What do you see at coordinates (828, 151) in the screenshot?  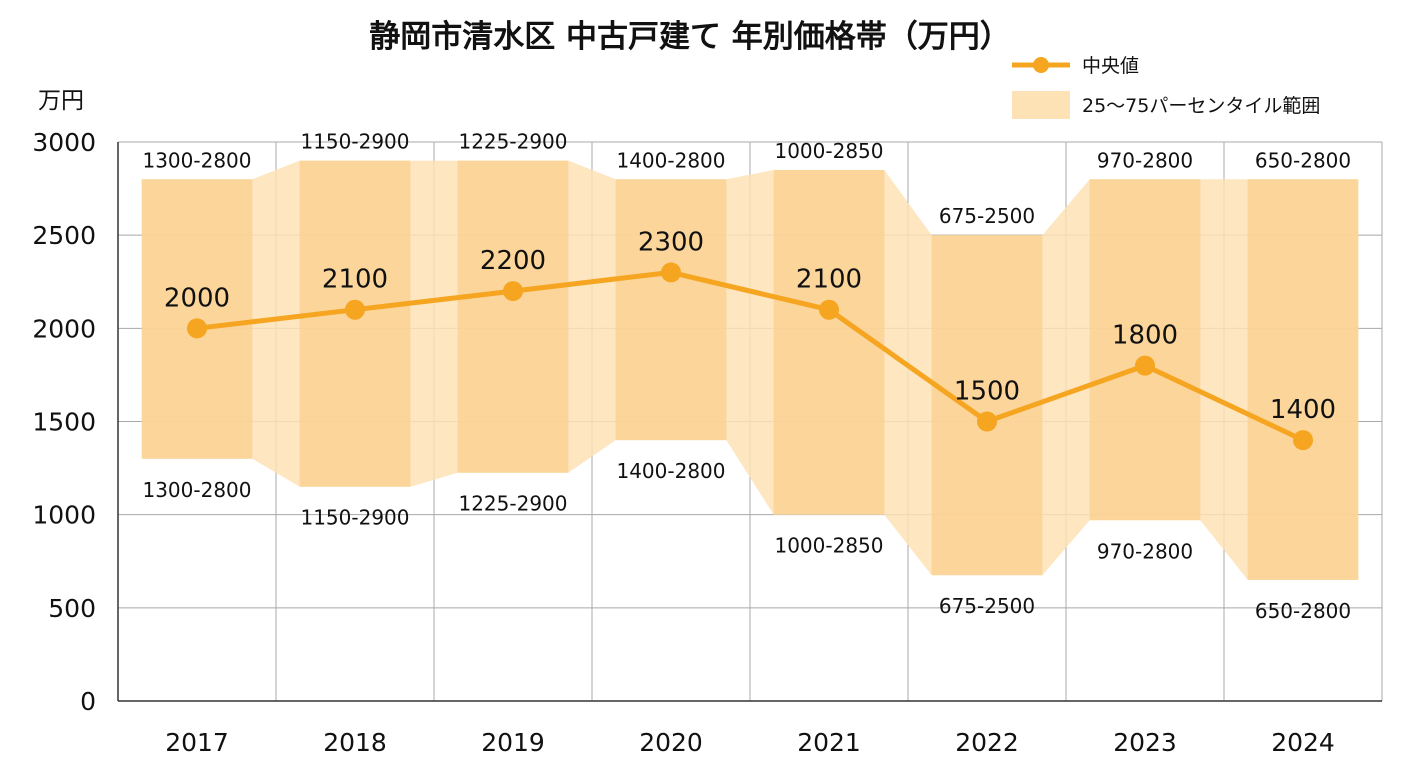 I see `range-label-top: 1000-2850` at bounding box center [828, 151].